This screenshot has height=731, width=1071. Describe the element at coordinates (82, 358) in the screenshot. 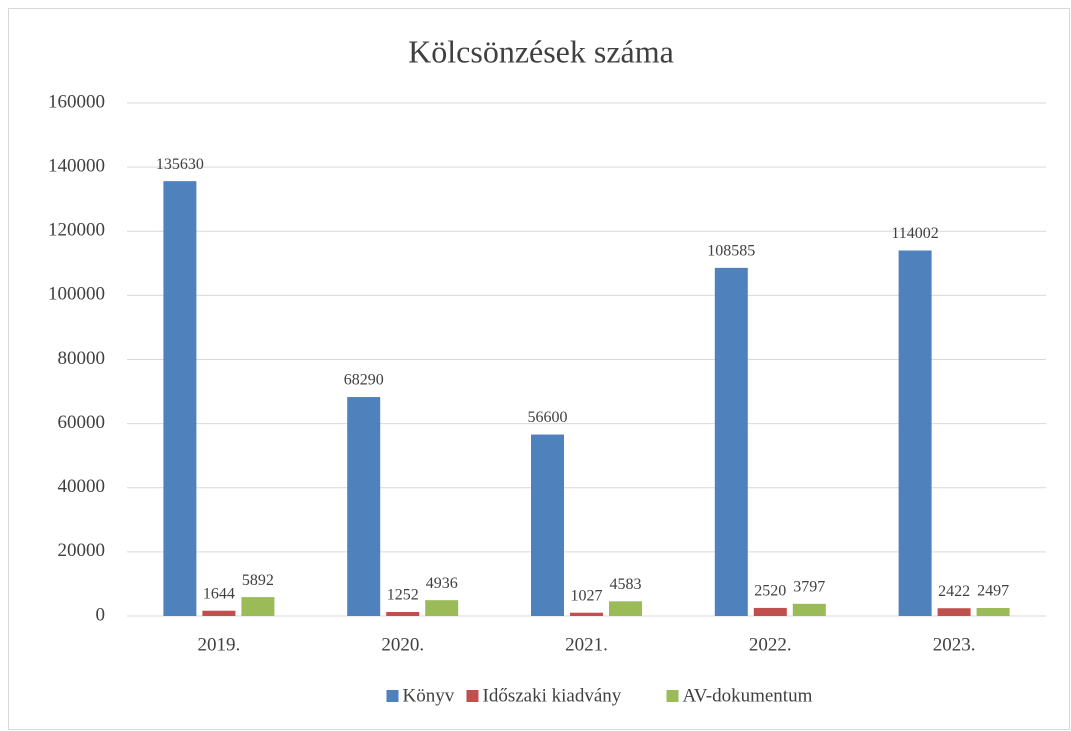

I see `y-tick-label: 80000` at that location.